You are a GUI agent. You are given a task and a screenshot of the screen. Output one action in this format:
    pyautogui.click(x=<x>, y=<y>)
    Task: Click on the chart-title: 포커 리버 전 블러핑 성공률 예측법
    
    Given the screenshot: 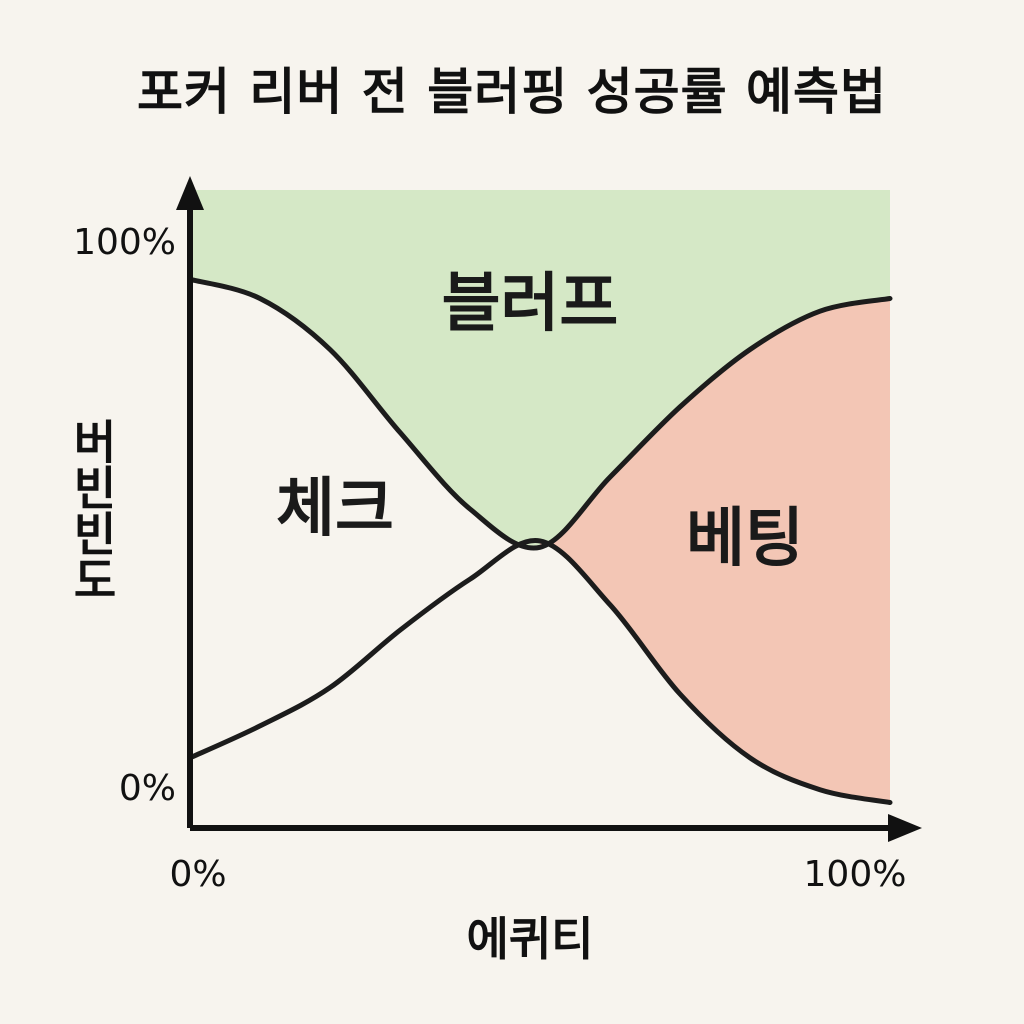 What is the action you would take?
    pyautogui.click(x=512, y=92)
    